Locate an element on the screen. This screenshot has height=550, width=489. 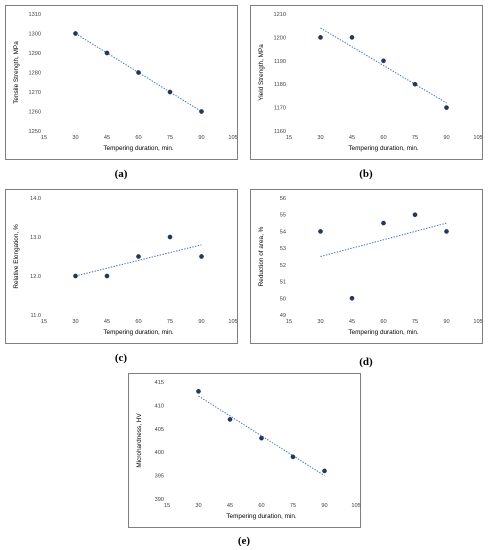
chart-b-caption: (b) is located at coordinates (366, 174).